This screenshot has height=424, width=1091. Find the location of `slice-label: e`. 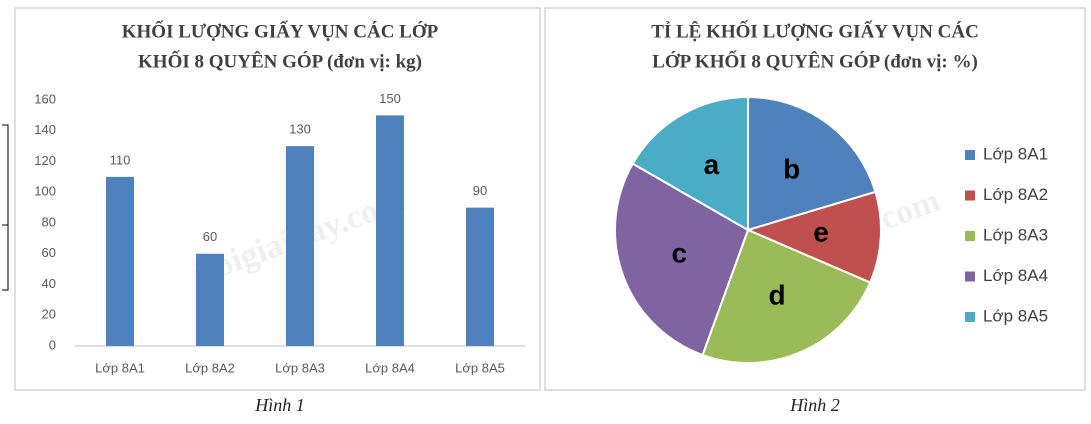

slice-label: e is located at coordinates (821, 232).